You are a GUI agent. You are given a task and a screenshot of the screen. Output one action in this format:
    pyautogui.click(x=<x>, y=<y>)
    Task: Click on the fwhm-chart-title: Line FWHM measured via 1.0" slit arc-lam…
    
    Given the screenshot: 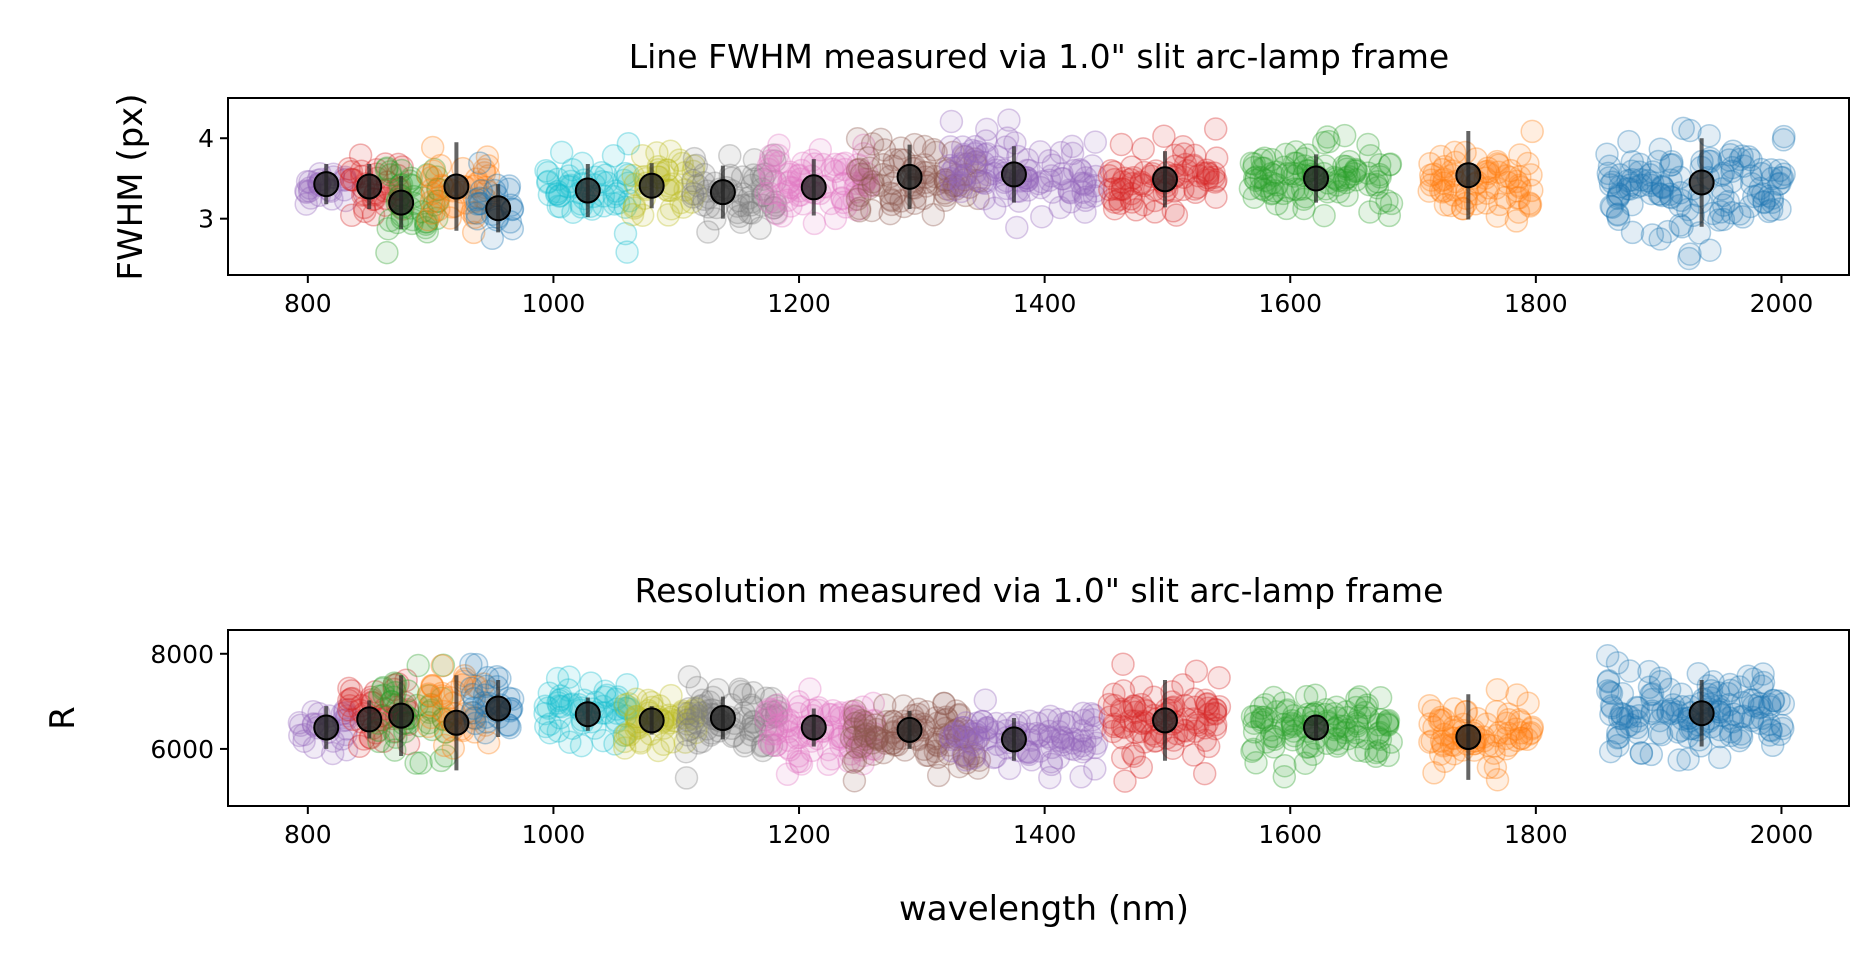 What is the action you would take?
    pyautogui.click(x=1039, y=56)
    